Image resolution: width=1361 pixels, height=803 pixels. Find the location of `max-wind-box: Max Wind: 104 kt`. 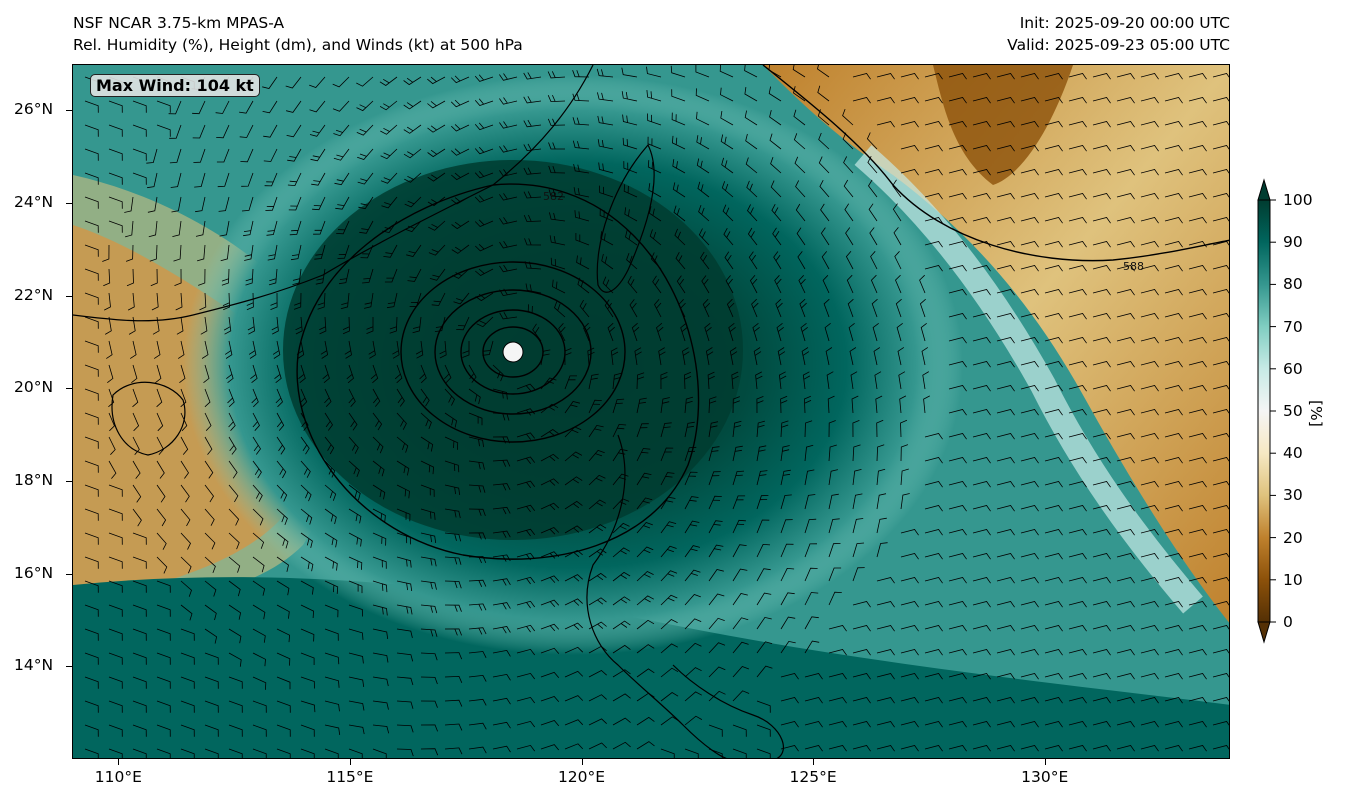

max-wind-box: Max Wind: 104 kt is located at coordinates (175, 85).